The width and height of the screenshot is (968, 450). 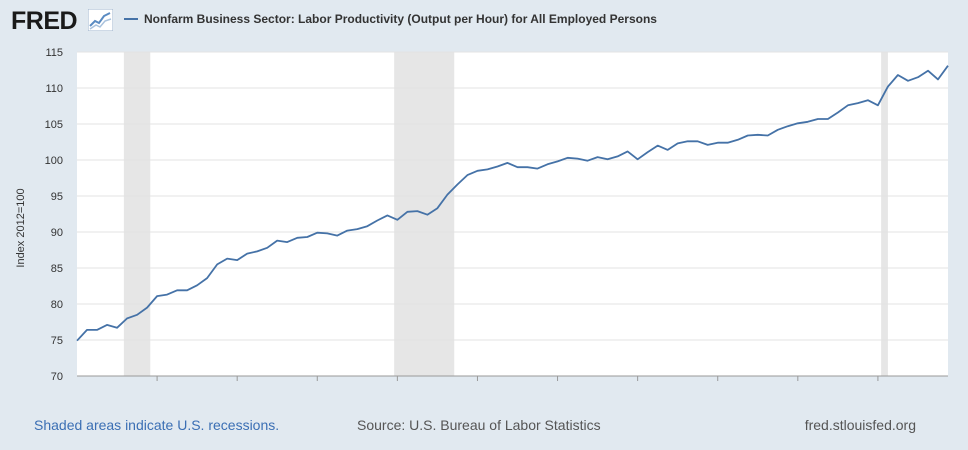 What do you see at coordinates (21, 227) in the screenshot?
I see `y-axis-title: Index 2012=100` at bounding box center [21, 227].